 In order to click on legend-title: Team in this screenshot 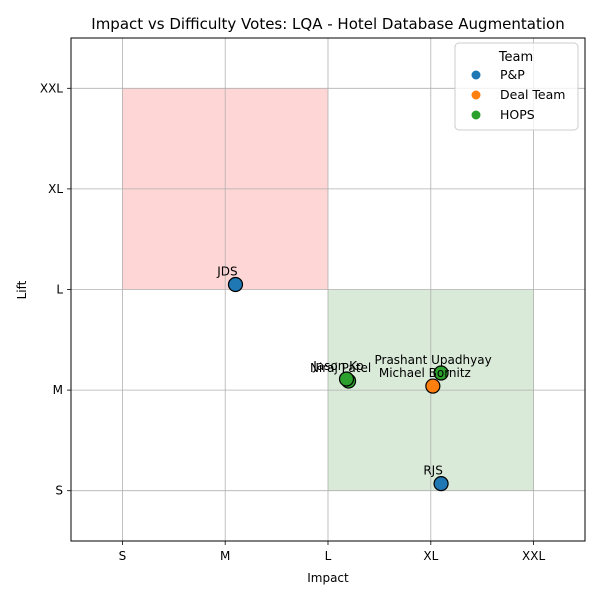, I will do `click(515, 57)`.